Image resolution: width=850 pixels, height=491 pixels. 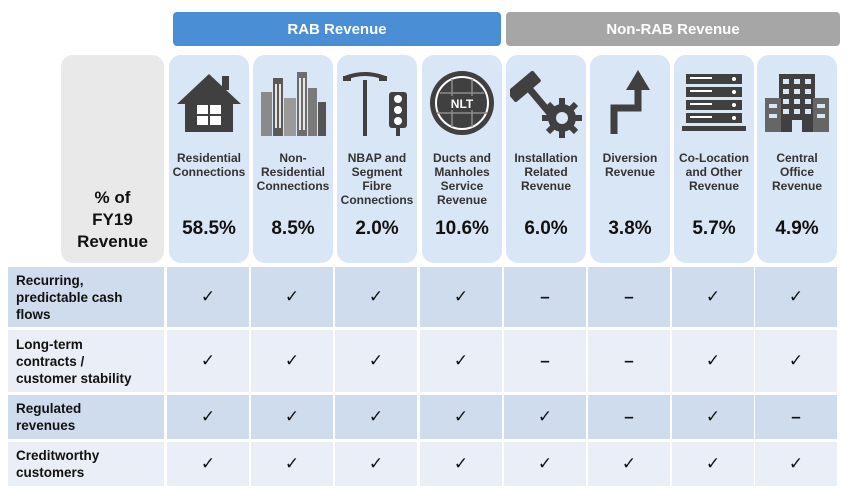 What do you see at coordinates (86, 361) in the screenshot?
I see `row-label: Long-term contracts / customer stability` at bounding box center [86, 361].